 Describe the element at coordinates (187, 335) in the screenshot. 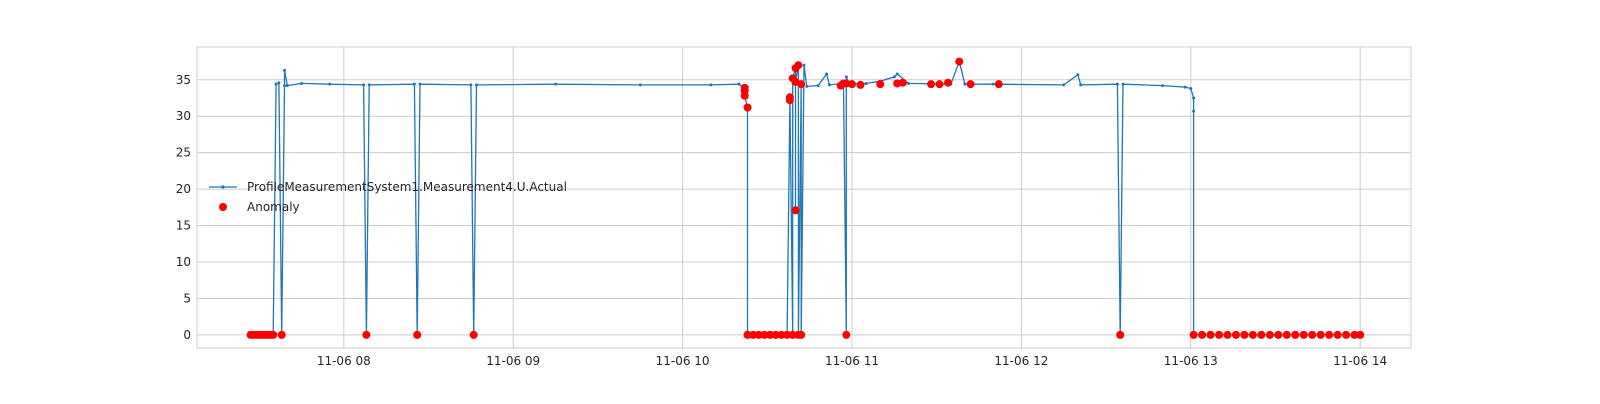

I see `y-tick-label: 0` at that location.